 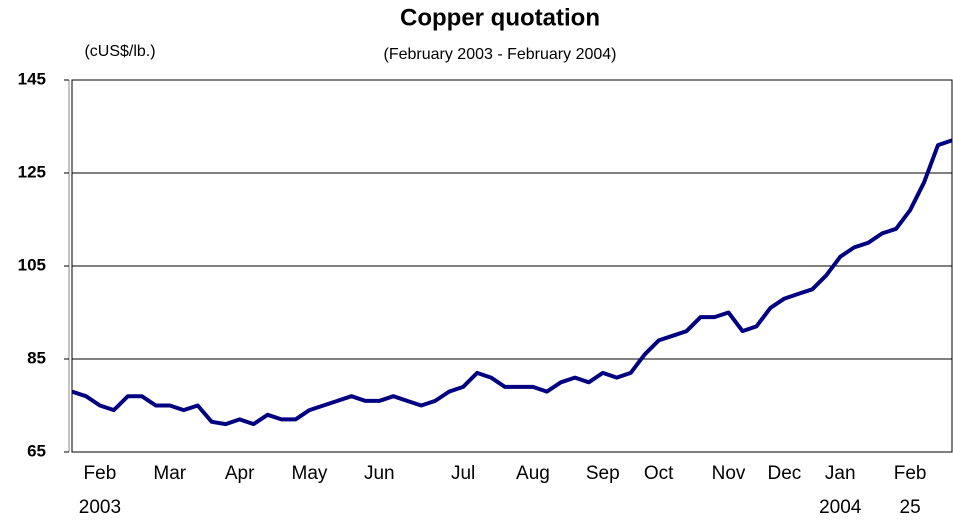 What do you see at coordinates (32, 78) in the screenshot?
I see `y-tick-label: 145` at bounding box center [32, 78].